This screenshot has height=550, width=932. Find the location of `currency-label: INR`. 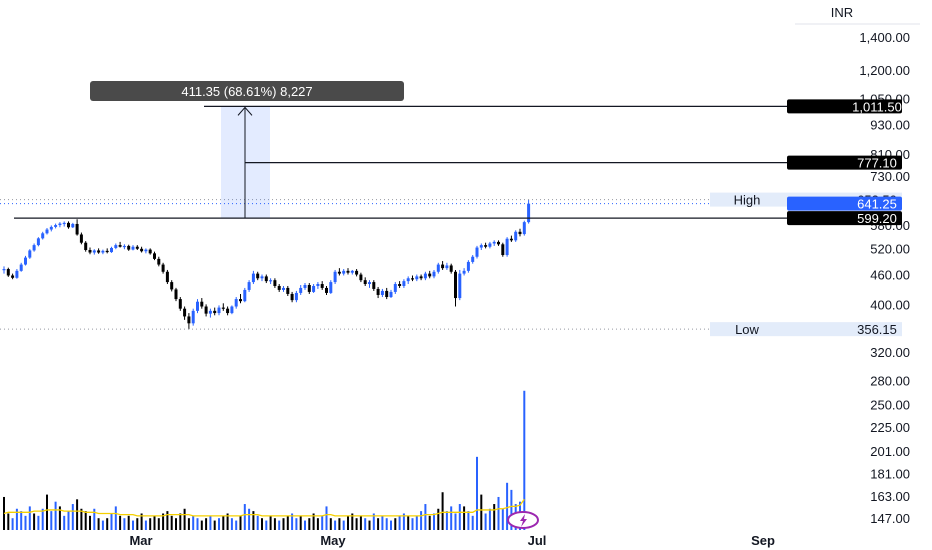

currency-label: INR is located at coordinates (842, 12).